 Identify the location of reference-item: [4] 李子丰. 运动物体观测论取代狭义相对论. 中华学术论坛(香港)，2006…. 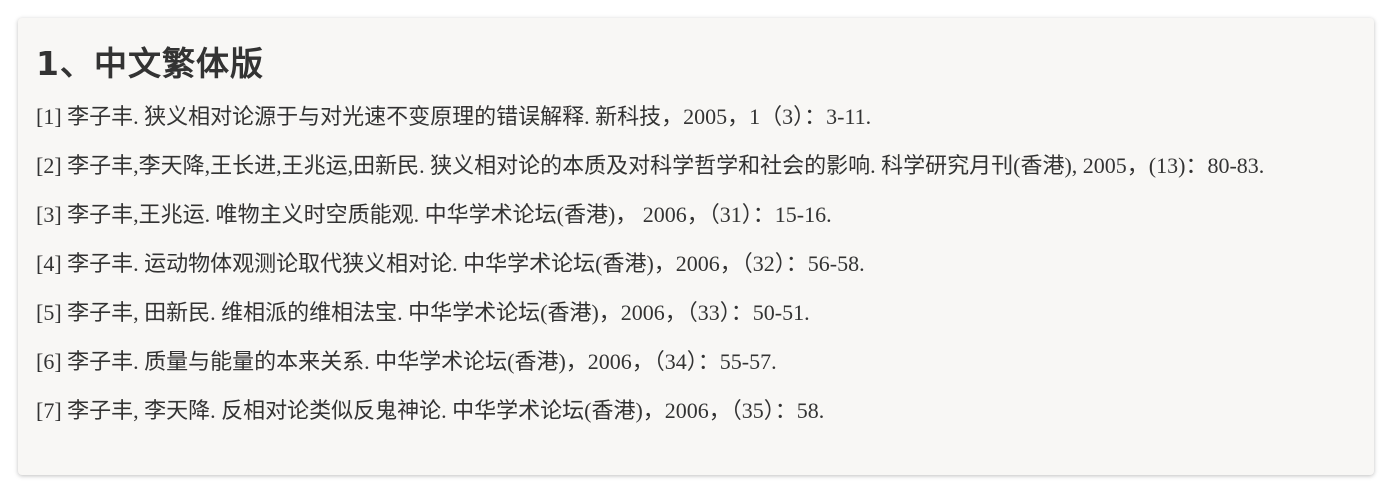
(450, 263).